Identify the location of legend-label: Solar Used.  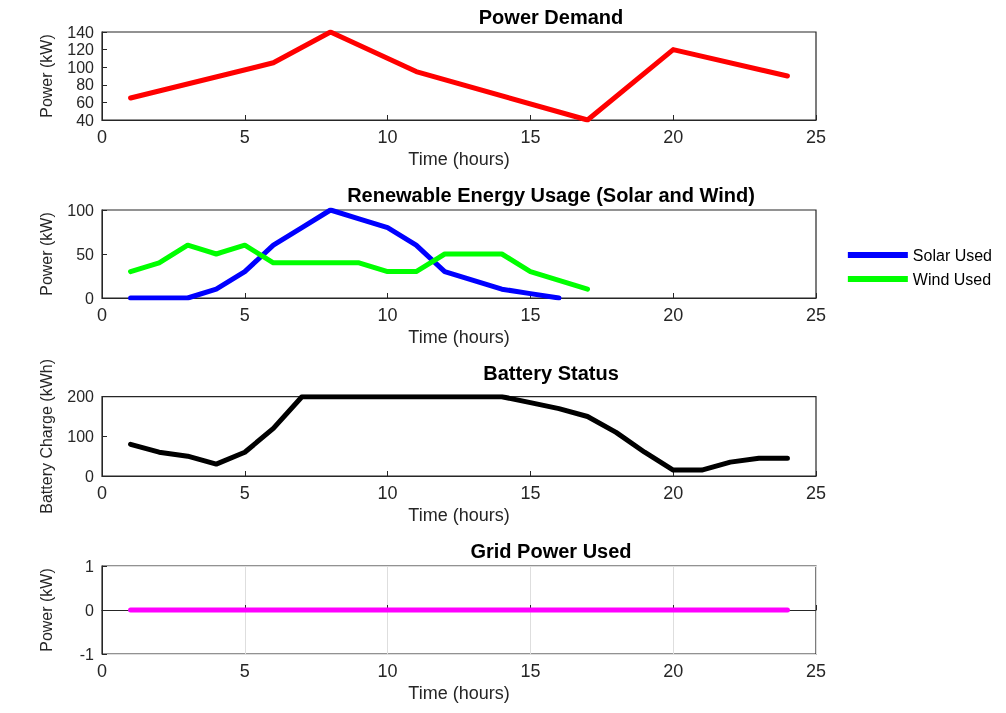
(952, 255).